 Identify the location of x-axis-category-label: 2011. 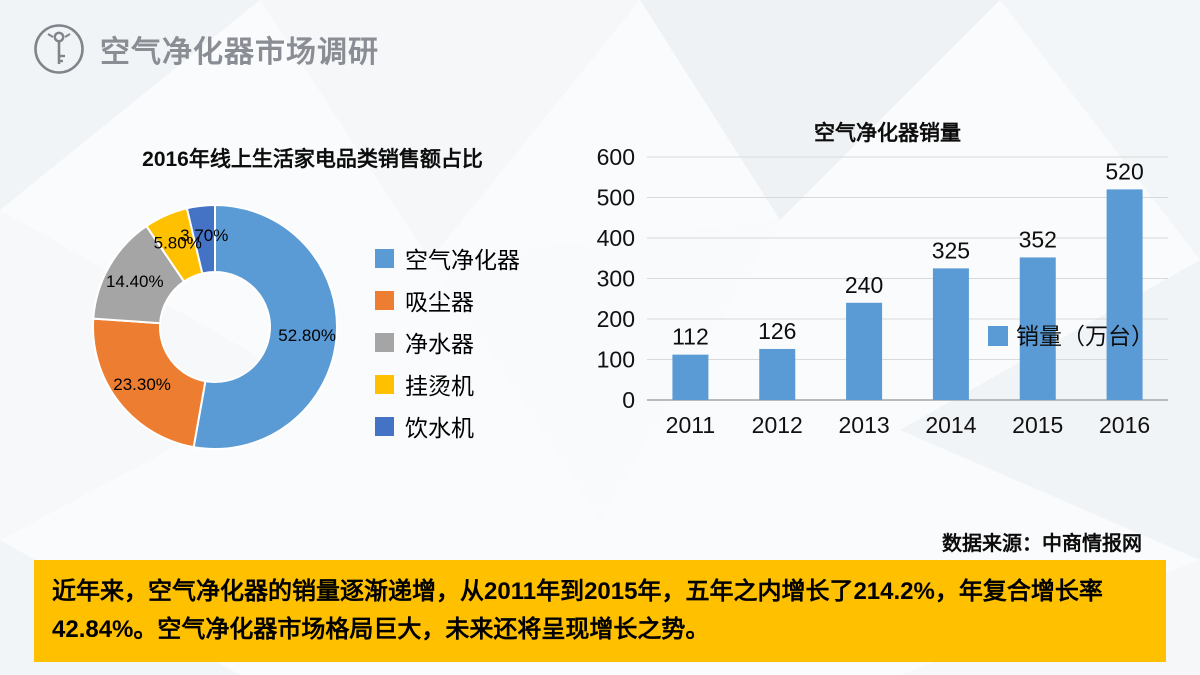
(690, 425).